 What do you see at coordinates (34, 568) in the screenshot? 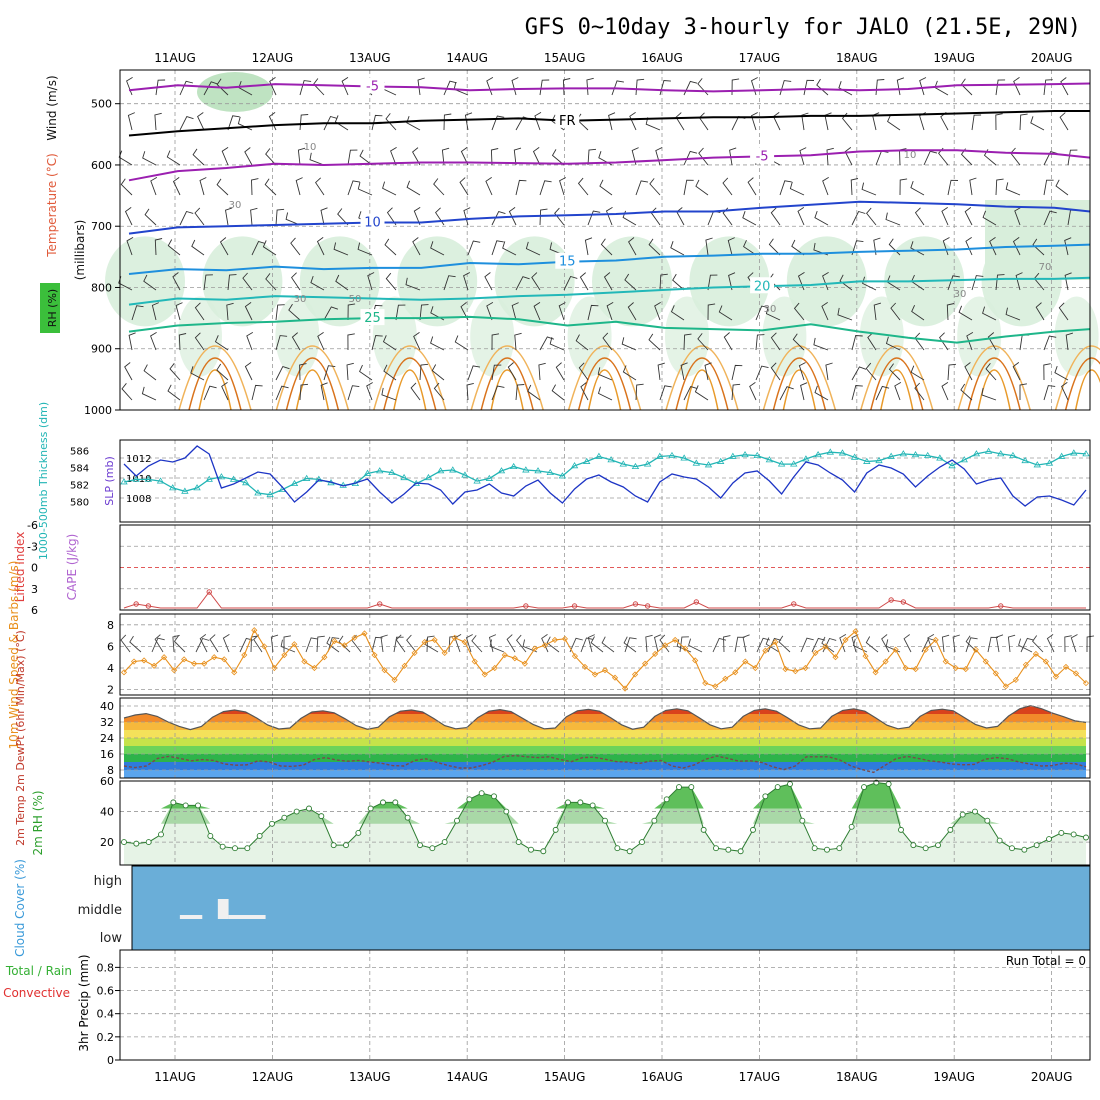
I see `li-tick-label: 0` at bounding box center [34, 568].